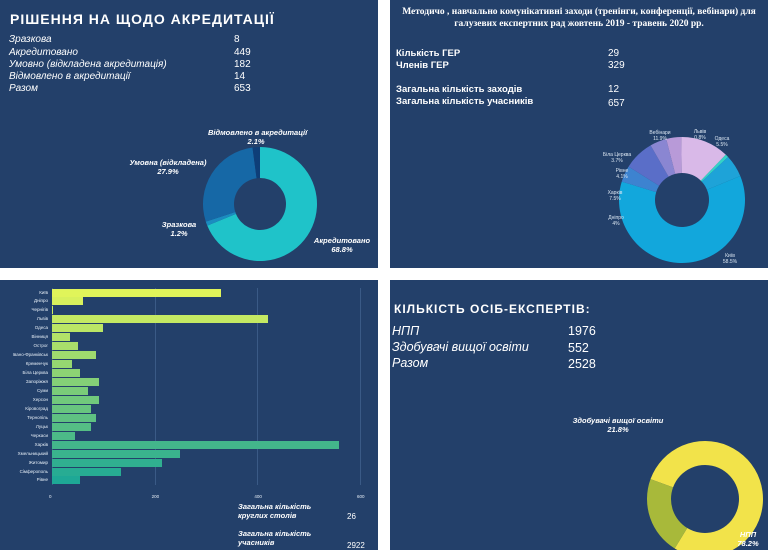 This screenshot has width=768, height=550. I want to click on category-label: Харків, so click(41, 444).